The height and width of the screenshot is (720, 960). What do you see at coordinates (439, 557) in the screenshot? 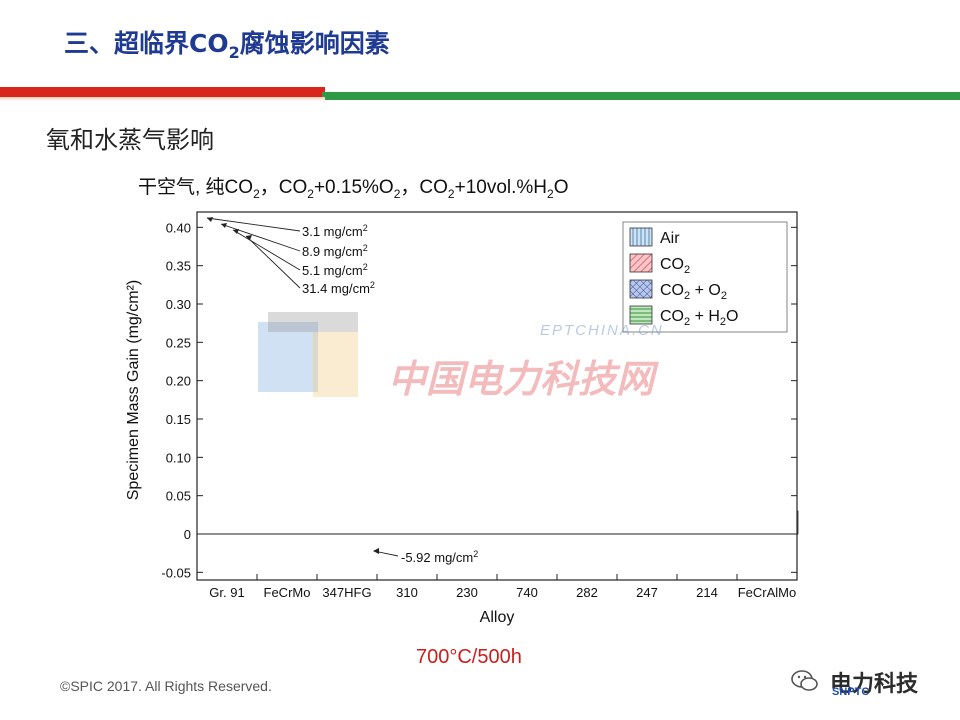
I see `annotation-label: -5.92 mg/cm2` at bounding box center [439, 557].